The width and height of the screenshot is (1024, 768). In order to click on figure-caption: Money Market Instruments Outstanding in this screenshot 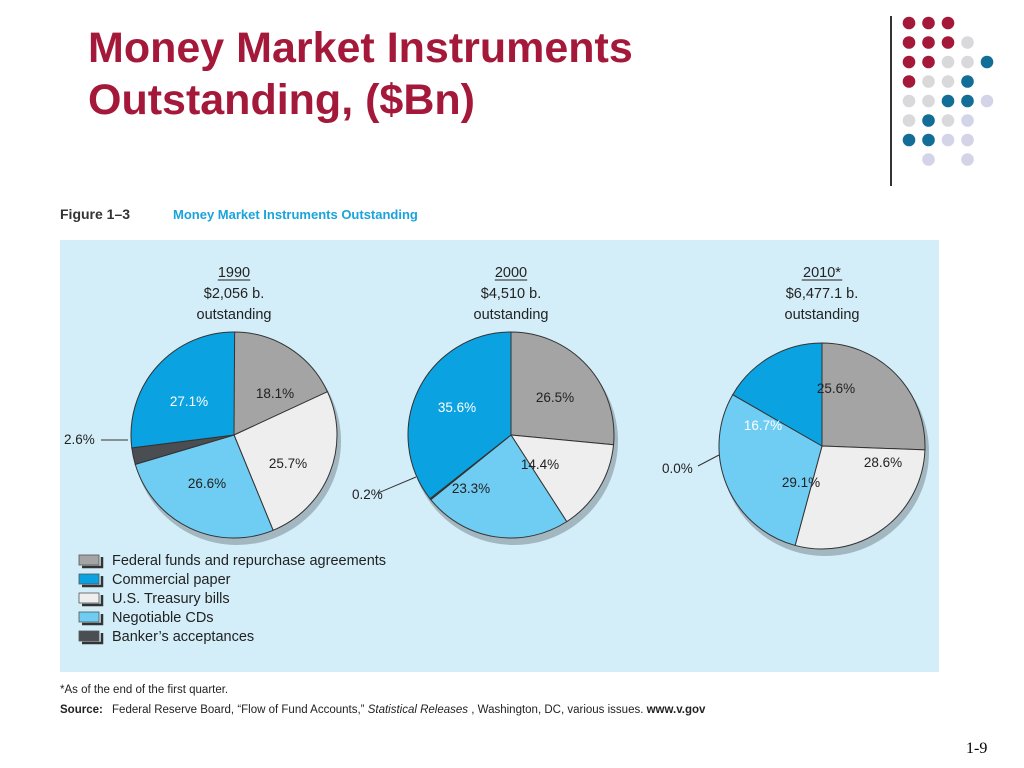, I will do `click(295, 214)`.